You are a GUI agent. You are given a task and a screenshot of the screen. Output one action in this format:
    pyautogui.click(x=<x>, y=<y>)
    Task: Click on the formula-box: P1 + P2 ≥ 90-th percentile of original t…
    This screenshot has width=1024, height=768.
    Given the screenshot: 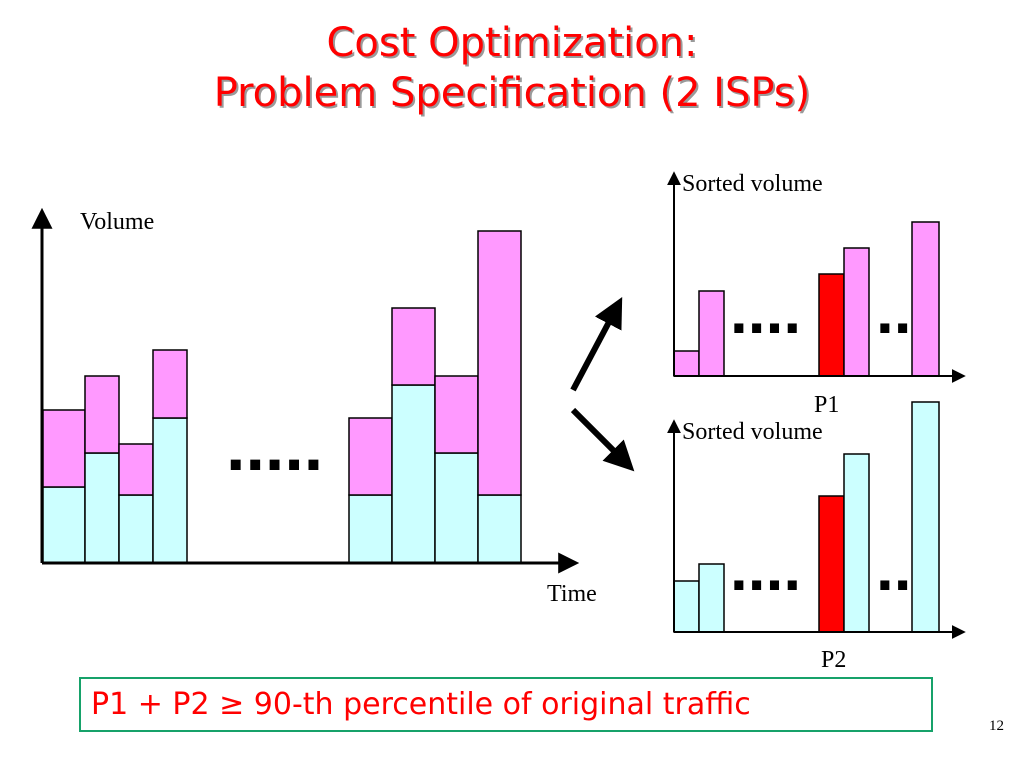 What is the action you would take?
    pyautogui.click(x=506, y=704)
    